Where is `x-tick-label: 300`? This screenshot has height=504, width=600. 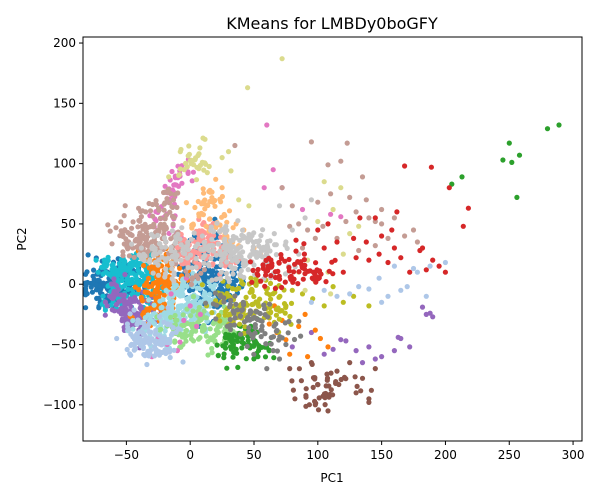
x-tick-label: 300 is located at coordinates (573, 455).